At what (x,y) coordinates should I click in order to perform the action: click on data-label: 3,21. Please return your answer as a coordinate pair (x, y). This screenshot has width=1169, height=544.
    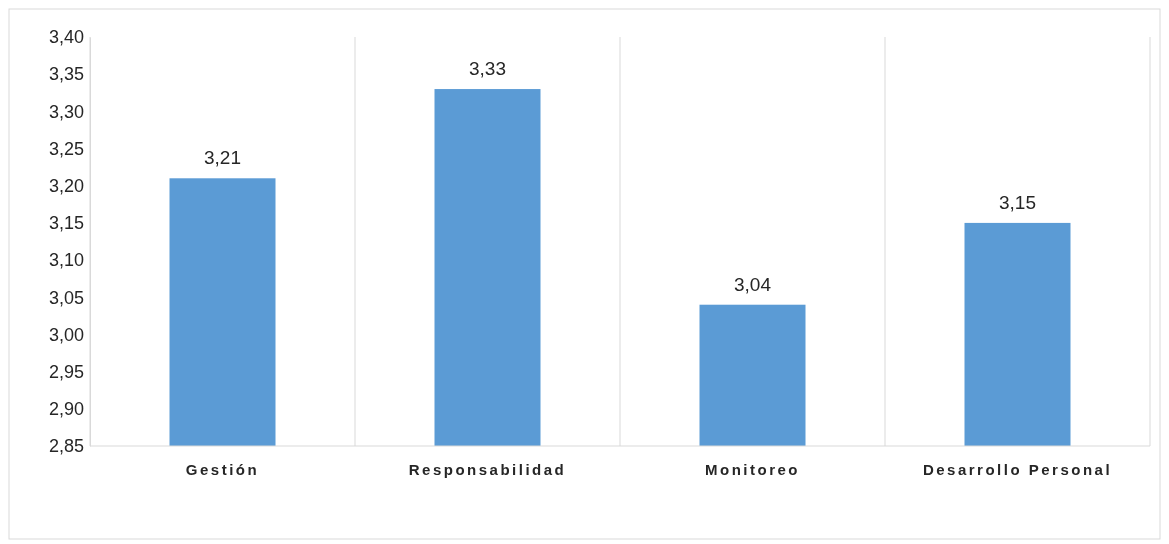
    Looking at the image, I should click on (222, 158).